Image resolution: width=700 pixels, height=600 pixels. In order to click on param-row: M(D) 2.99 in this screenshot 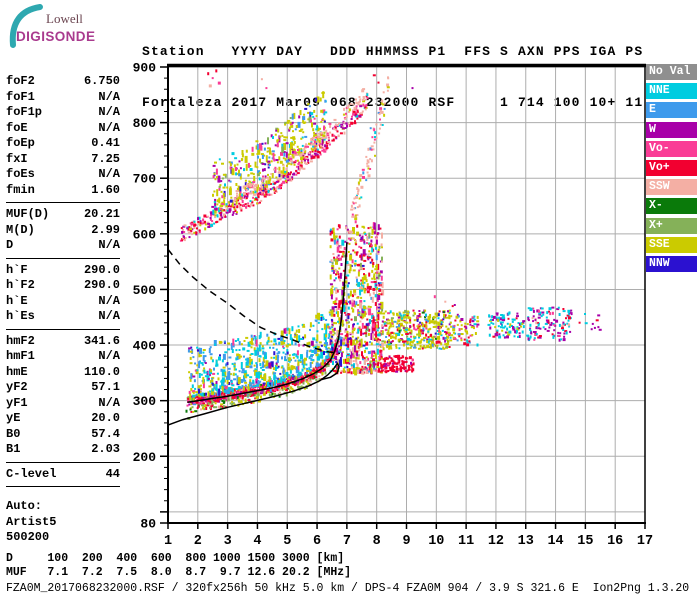, I will do `click(63, 231)`.